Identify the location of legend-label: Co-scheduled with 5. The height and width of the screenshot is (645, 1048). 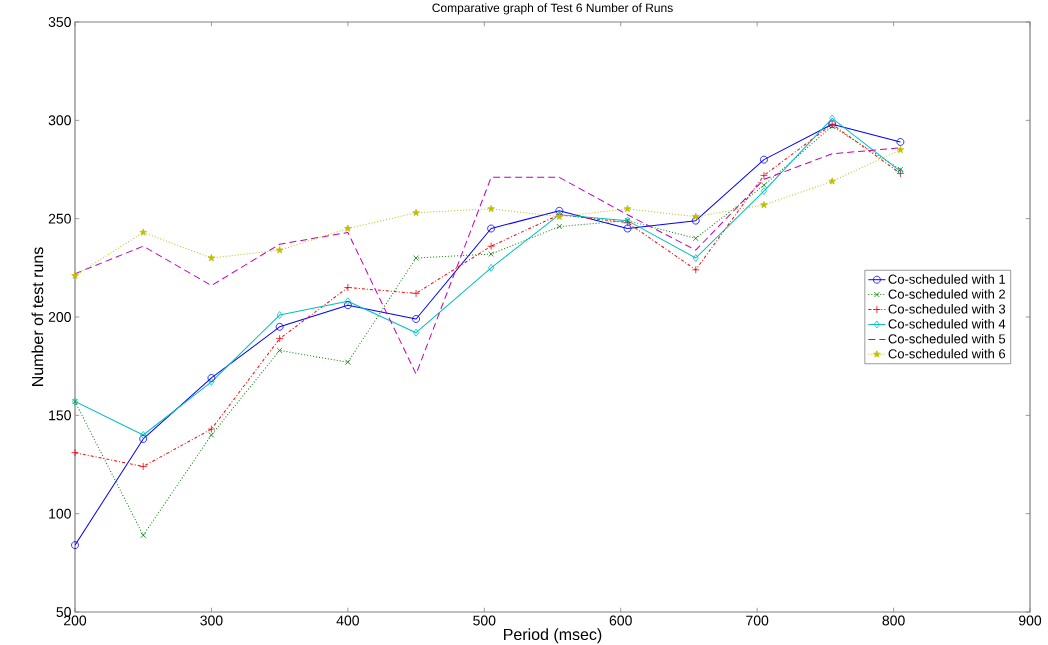
(947, 338).